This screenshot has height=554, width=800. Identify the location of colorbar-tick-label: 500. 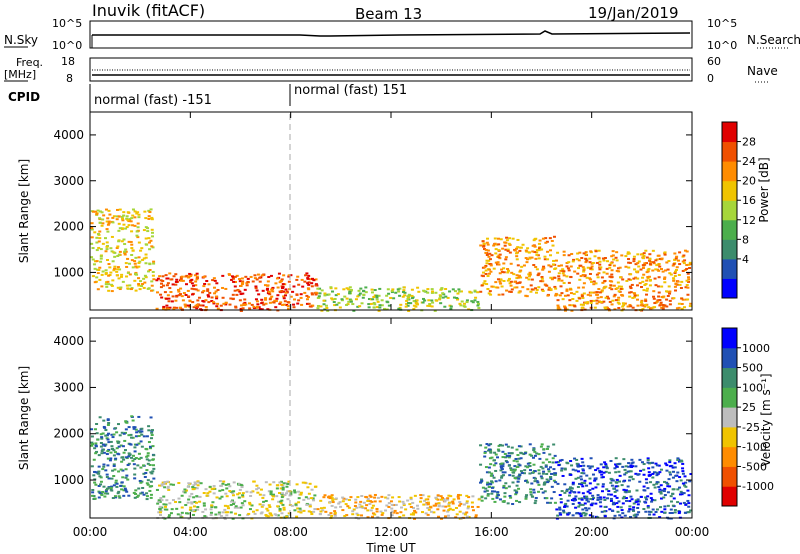
(752, 368).